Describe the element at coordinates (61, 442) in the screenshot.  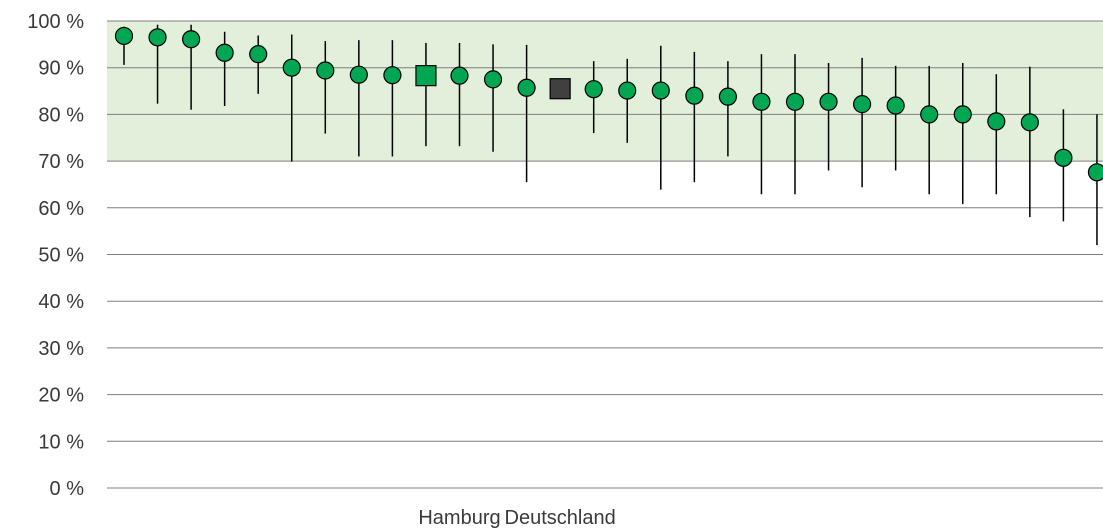
I see `y-tick-label: 10 %` at that location.